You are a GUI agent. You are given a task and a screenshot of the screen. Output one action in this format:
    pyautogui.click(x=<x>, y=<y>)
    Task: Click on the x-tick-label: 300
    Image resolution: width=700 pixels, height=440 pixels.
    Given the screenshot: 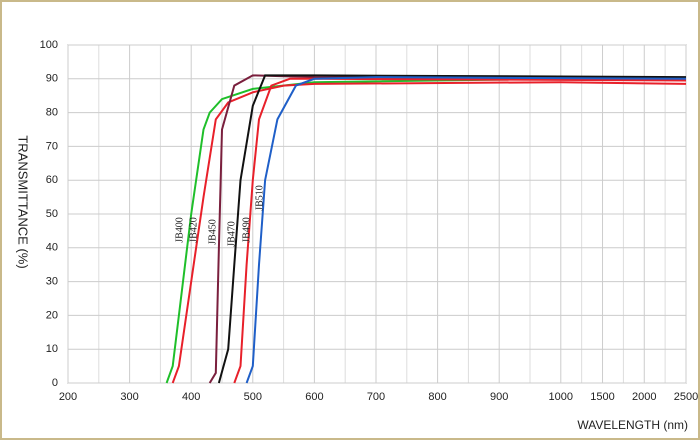 What is the action you would take?
    pyautogui.click(x=129, y=397)
    